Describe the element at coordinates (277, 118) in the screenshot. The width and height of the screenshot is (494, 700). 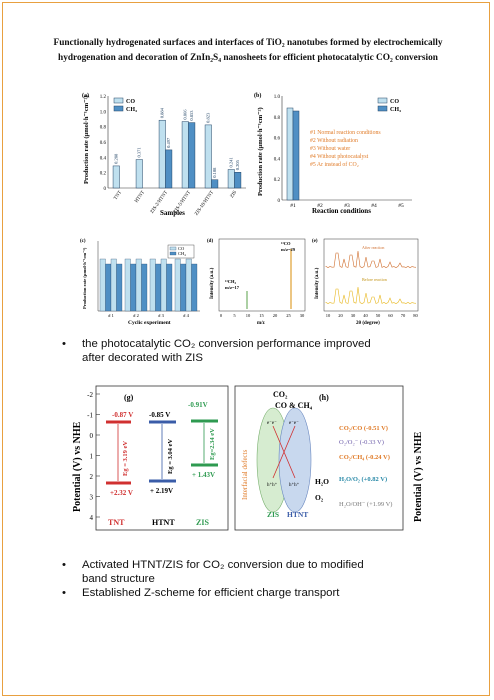
I see `fig-b-y-tick: 0.8` at that location.